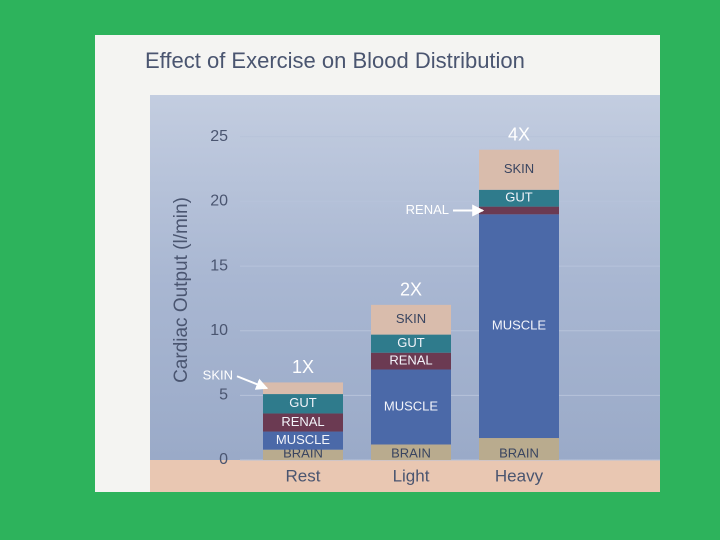 The height and width of the screenshot is (540, 720). Describe the element at coordinates (519, 475) in the screenshot. I see `x-tick-label: Heavy` at that location.